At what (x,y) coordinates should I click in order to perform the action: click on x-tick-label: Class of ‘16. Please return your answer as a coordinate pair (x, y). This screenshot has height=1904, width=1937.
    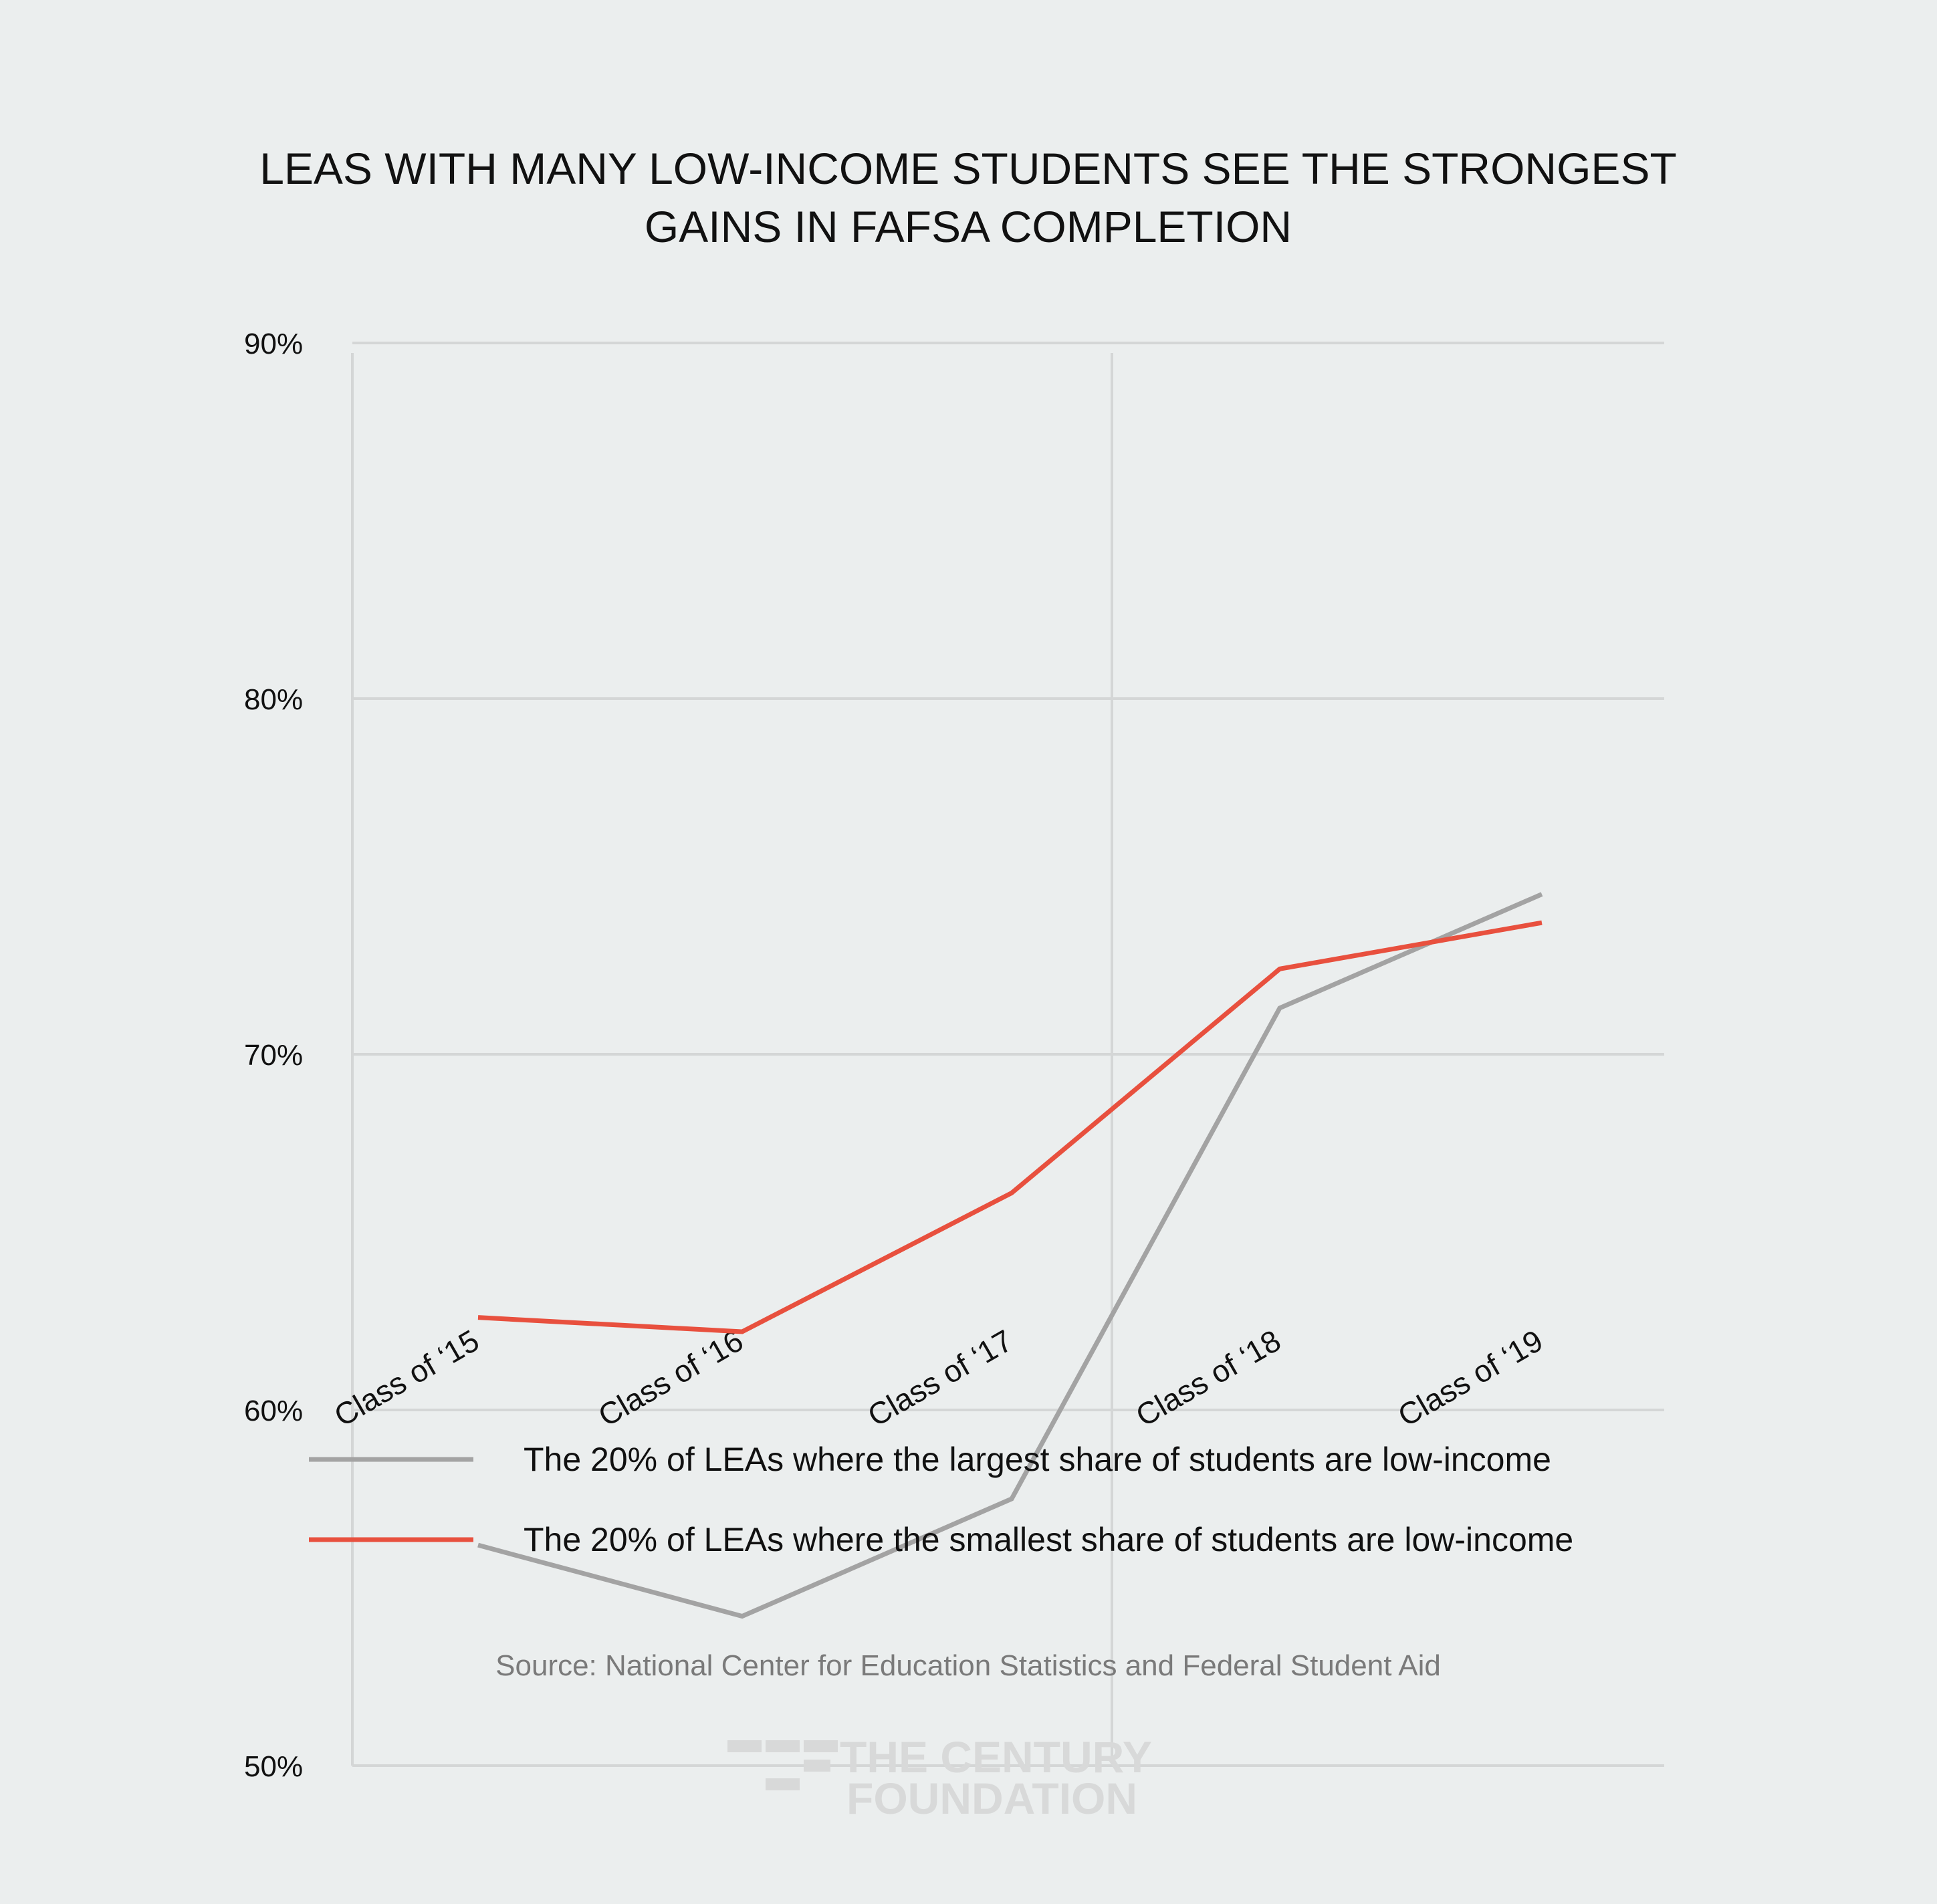
    Looking at the image, I should click on (670, 1378).